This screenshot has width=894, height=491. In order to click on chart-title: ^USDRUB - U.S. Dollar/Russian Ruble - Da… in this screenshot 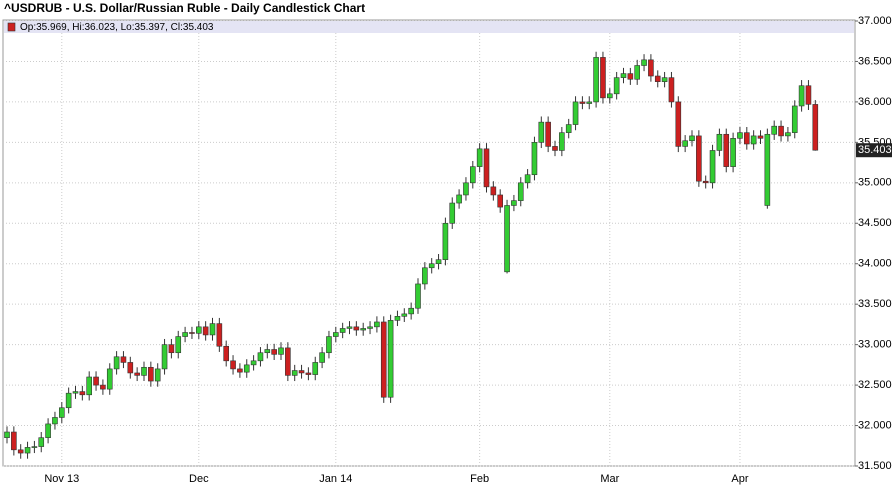, I will do `click(184, 8)`.